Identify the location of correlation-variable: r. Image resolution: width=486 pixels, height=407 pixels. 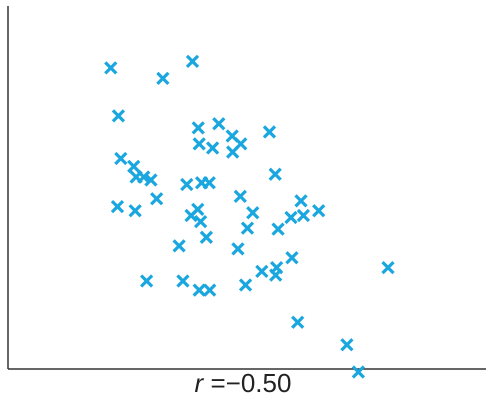
(199, 383).